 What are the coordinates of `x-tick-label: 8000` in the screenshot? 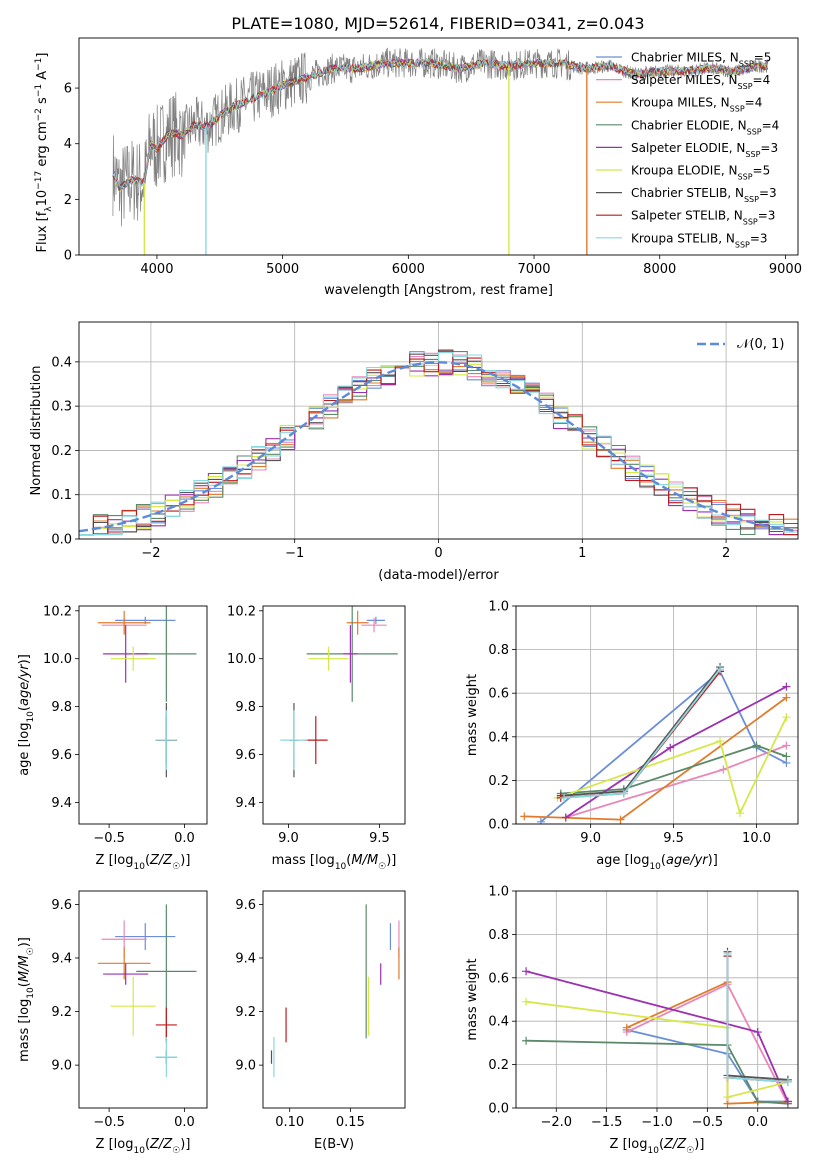 It's located at (659, 269).